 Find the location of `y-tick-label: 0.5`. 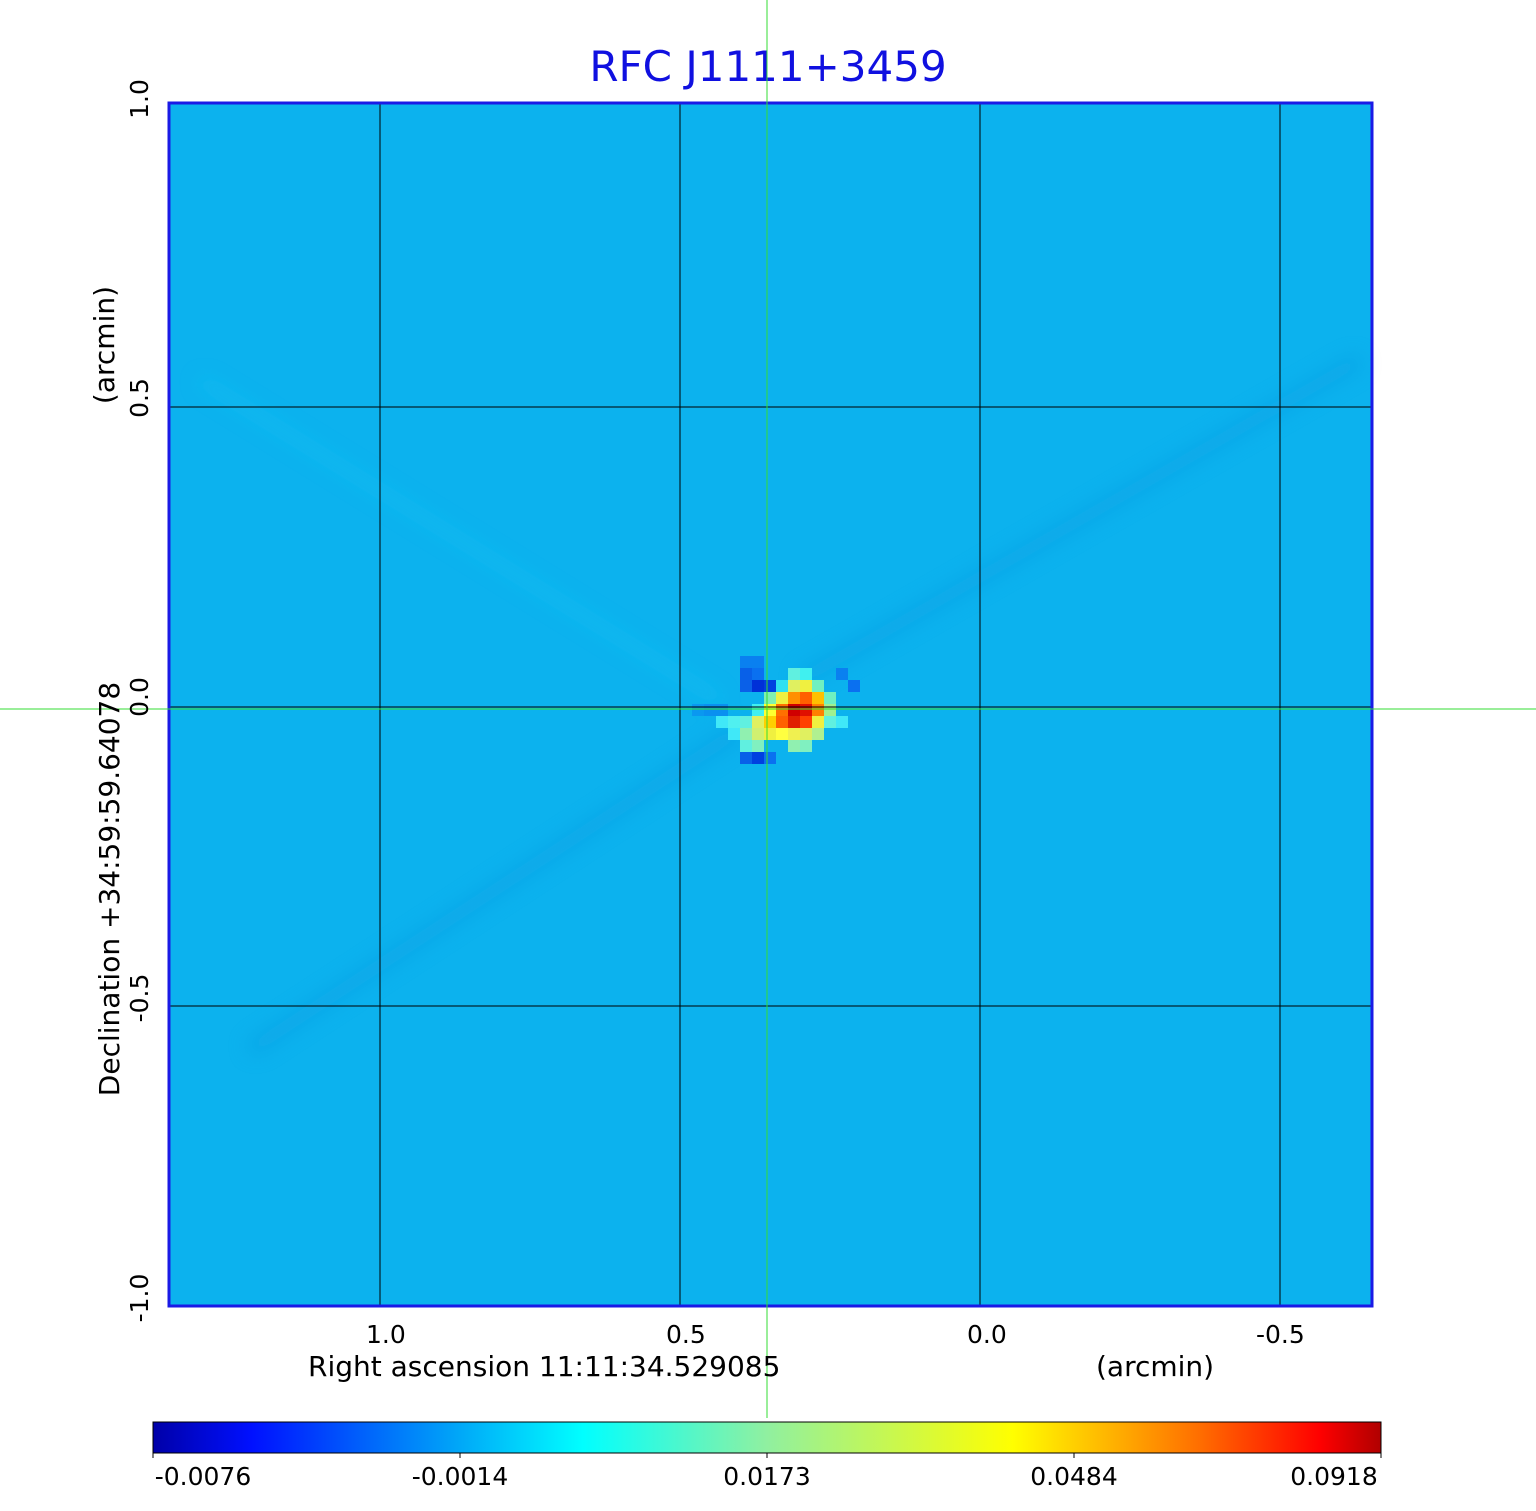

y-tick-label: 0.5 is located at coordinates (139, 398).